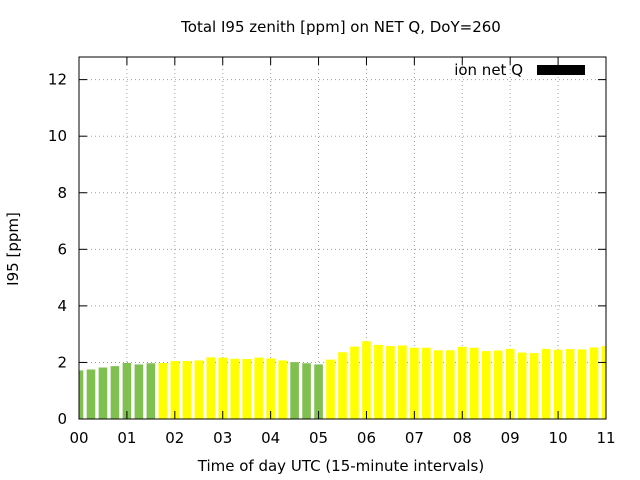  Describe the element at coordinates (462, 438) in the screenshot. I see `x-tick-label: 08` at that location.